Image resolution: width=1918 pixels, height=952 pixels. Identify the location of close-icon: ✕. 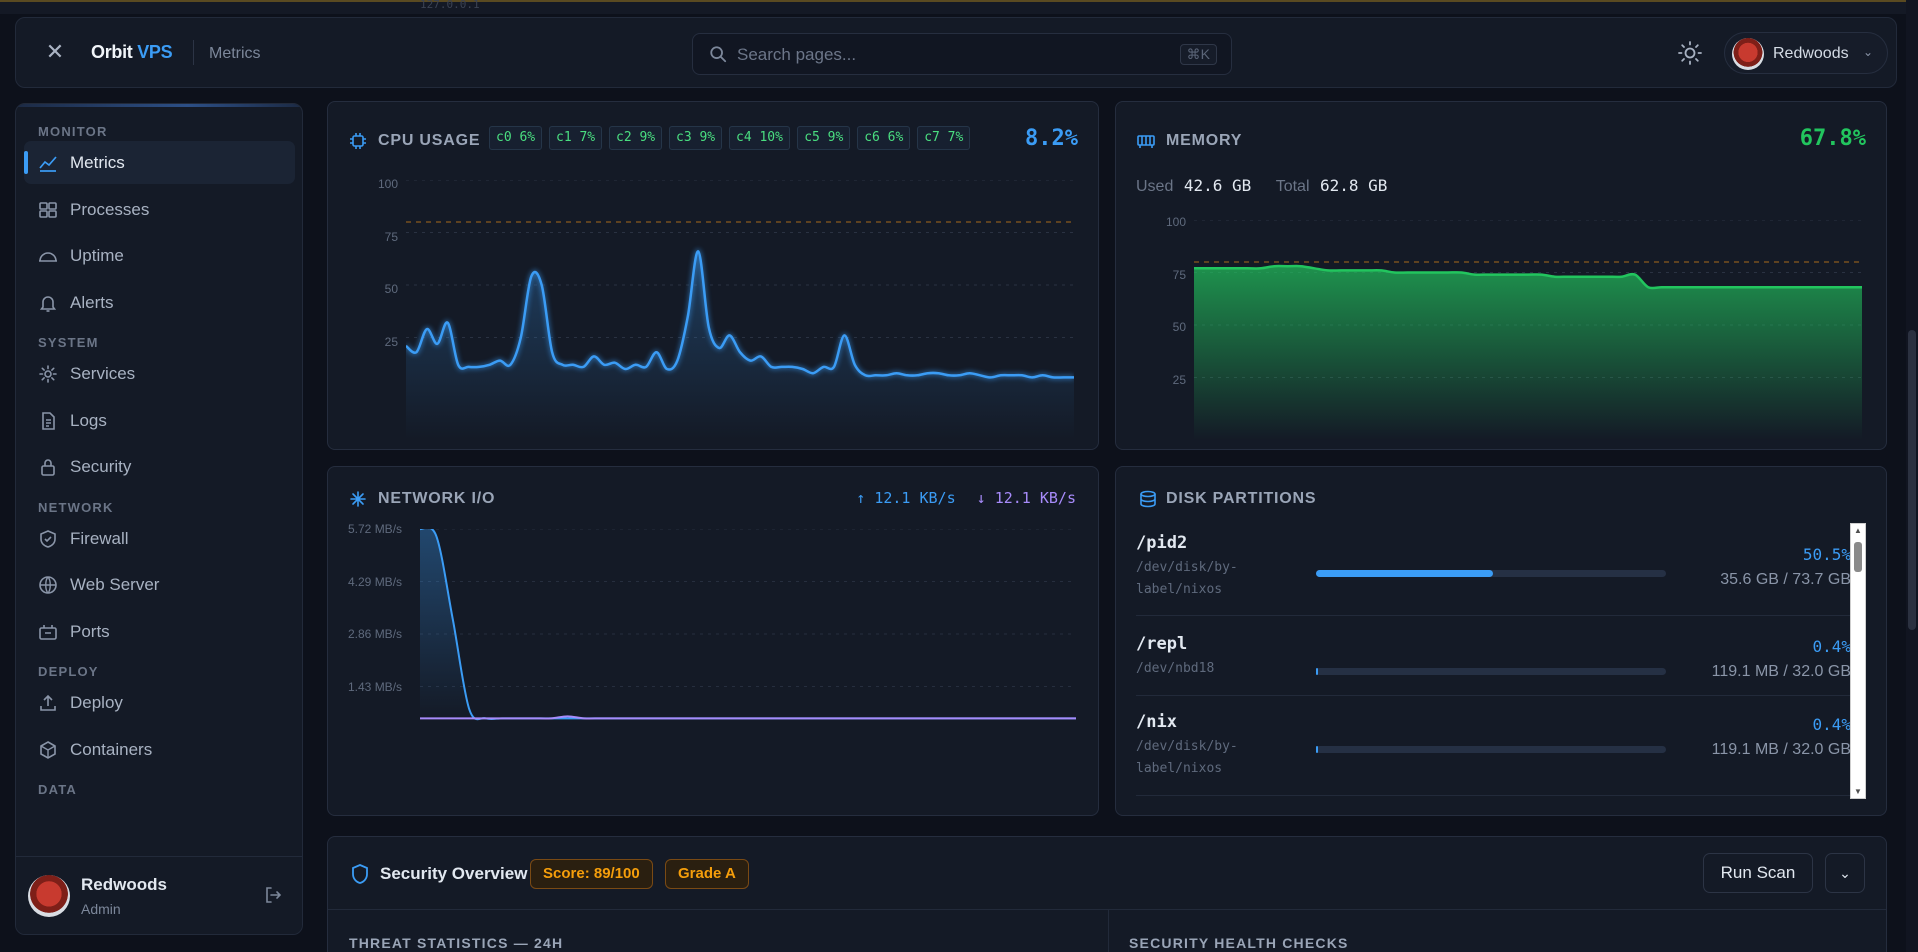
(55, 51).